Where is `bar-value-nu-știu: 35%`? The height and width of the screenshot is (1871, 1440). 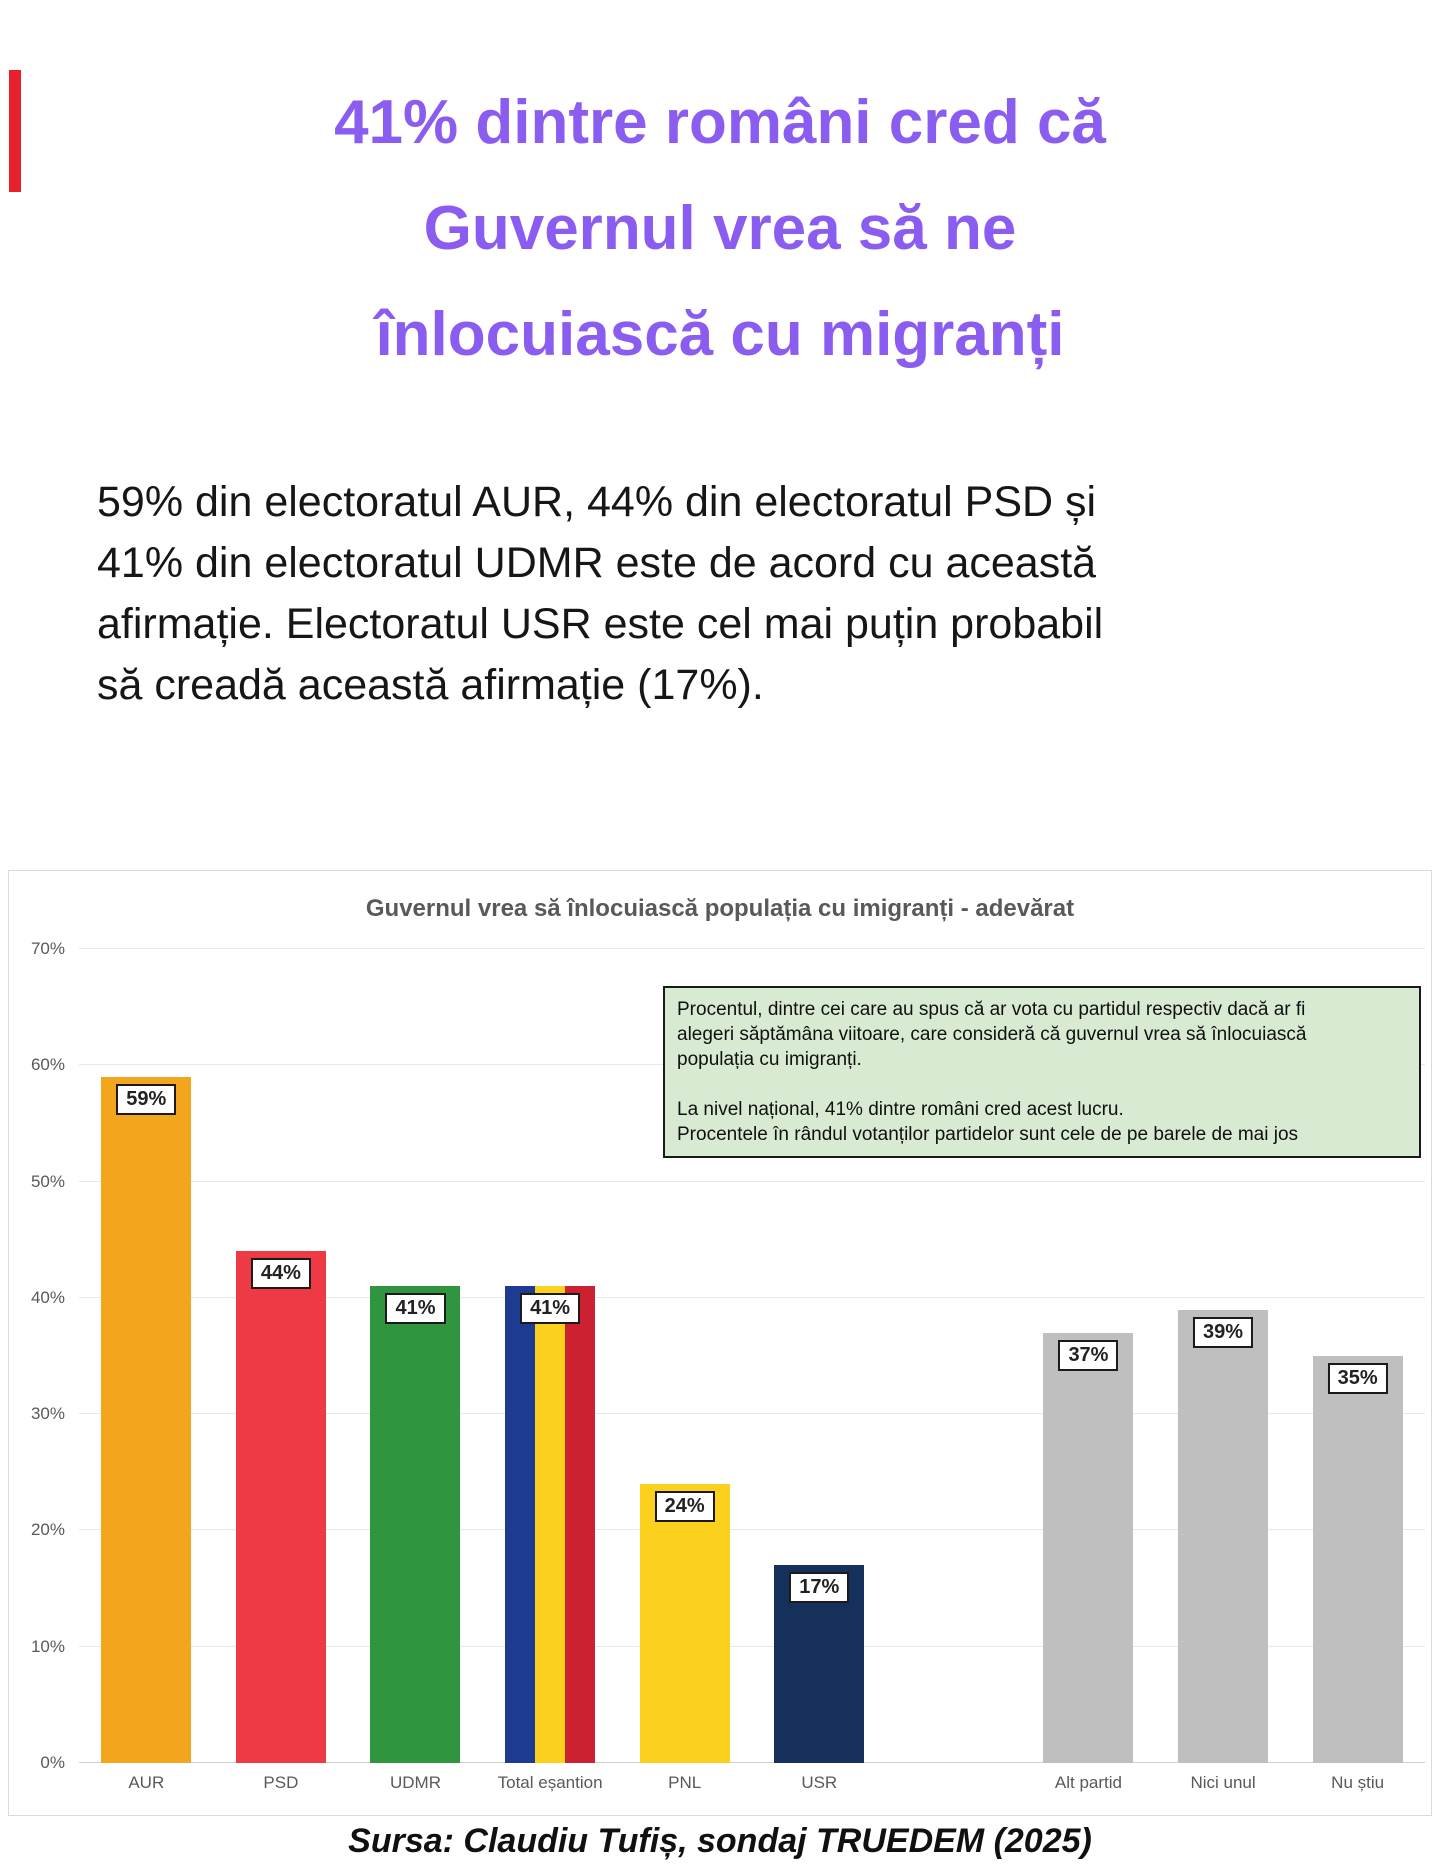 bar-value-nu-știu: 35% is located at coordinates (1357, 1378).